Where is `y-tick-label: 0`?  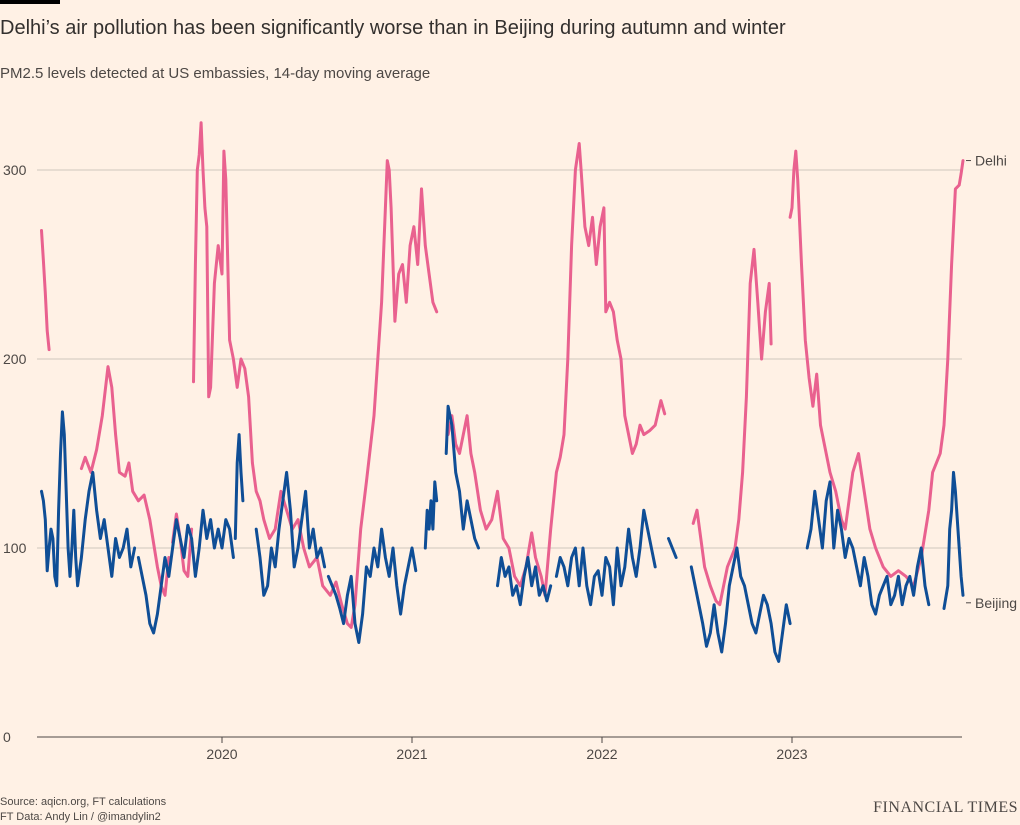
y-tick-label: 0 is located at coordinates (7, 737).